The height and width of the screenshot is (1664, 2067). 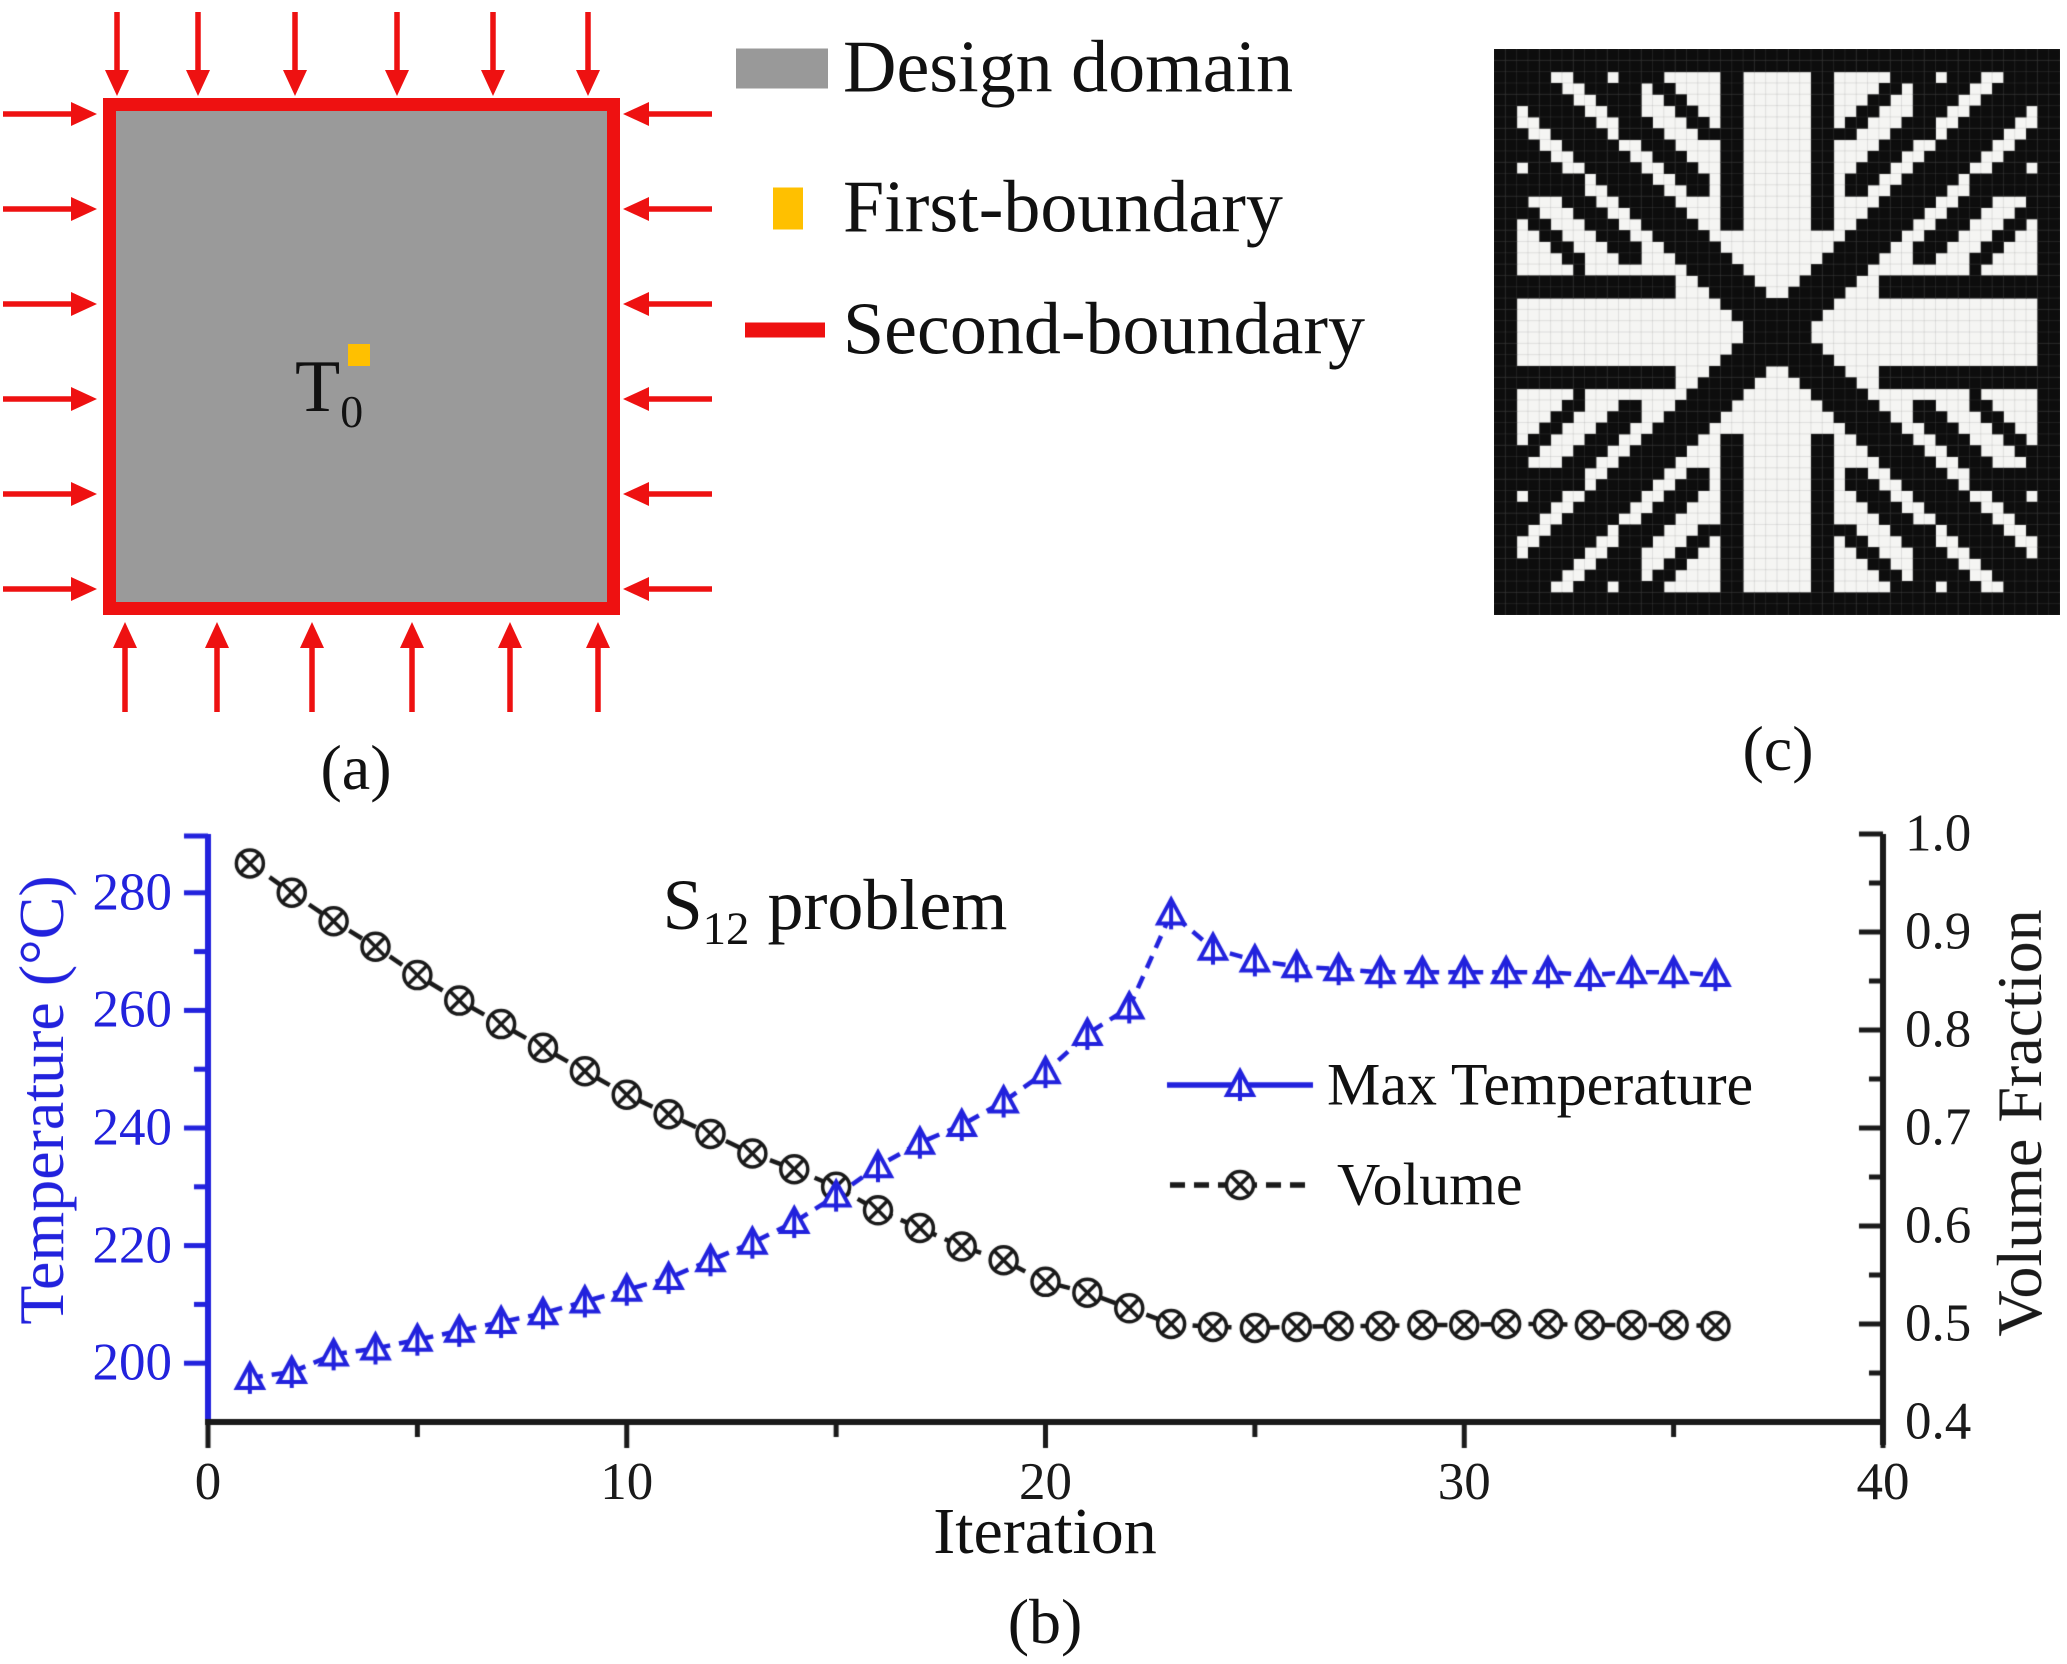 What do you see at coordinates (1938, 1421) in the screenshot?
I see `right-axis-tick-label: 0.4` at bounding box center [1938, 1421].